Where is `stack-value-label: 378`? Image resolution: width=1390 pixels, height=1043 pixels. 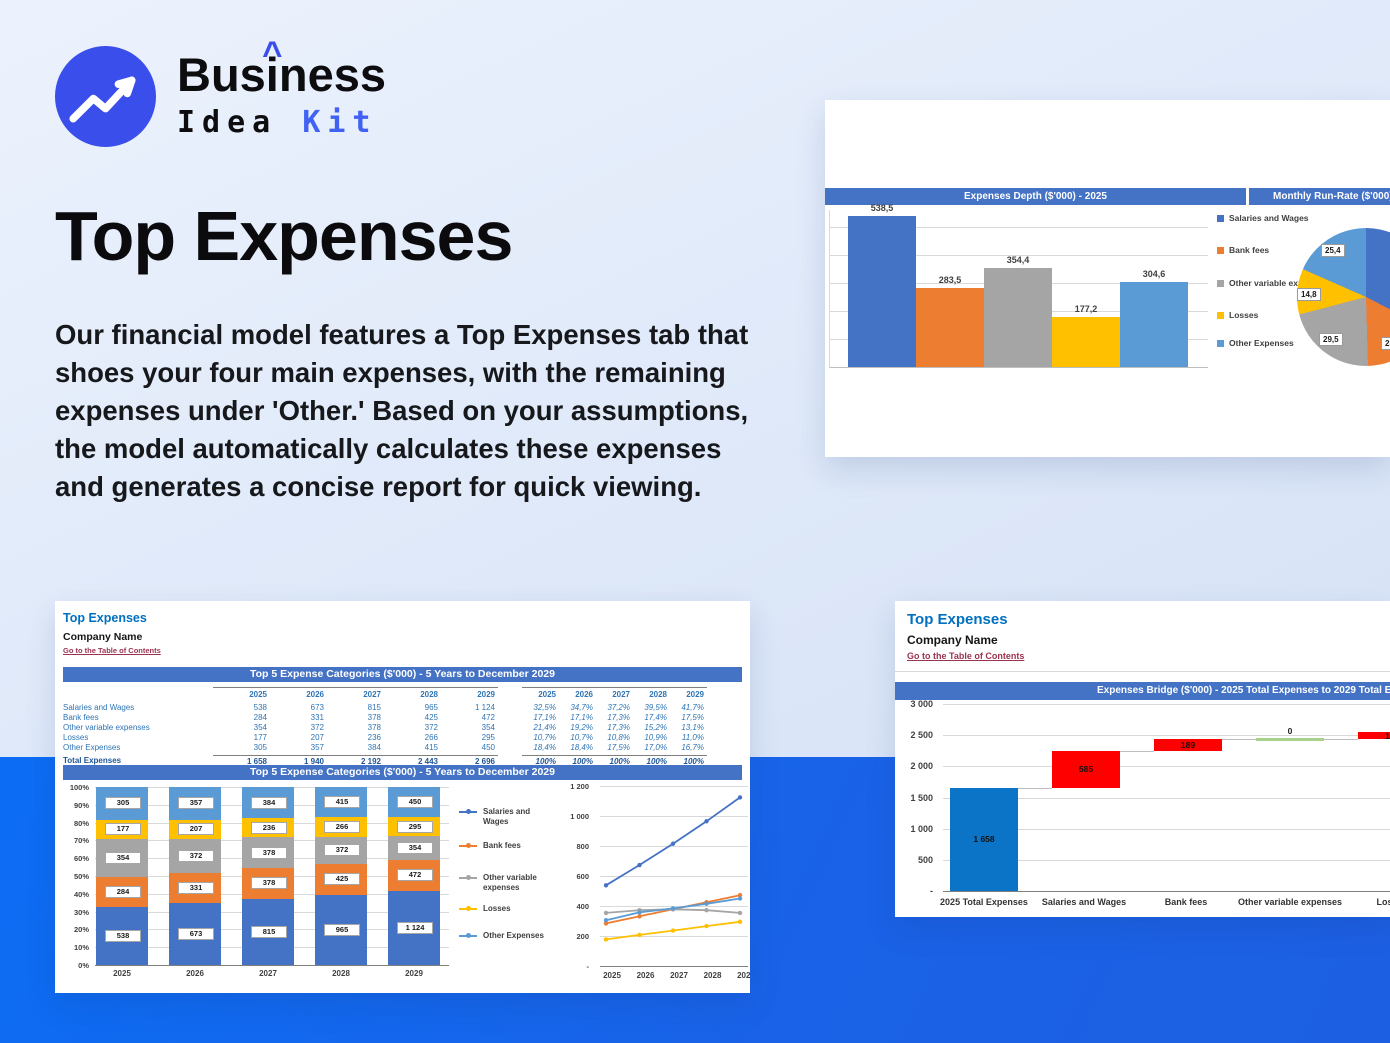 stack-value-label: 378 is located at coordinates (269, 852).